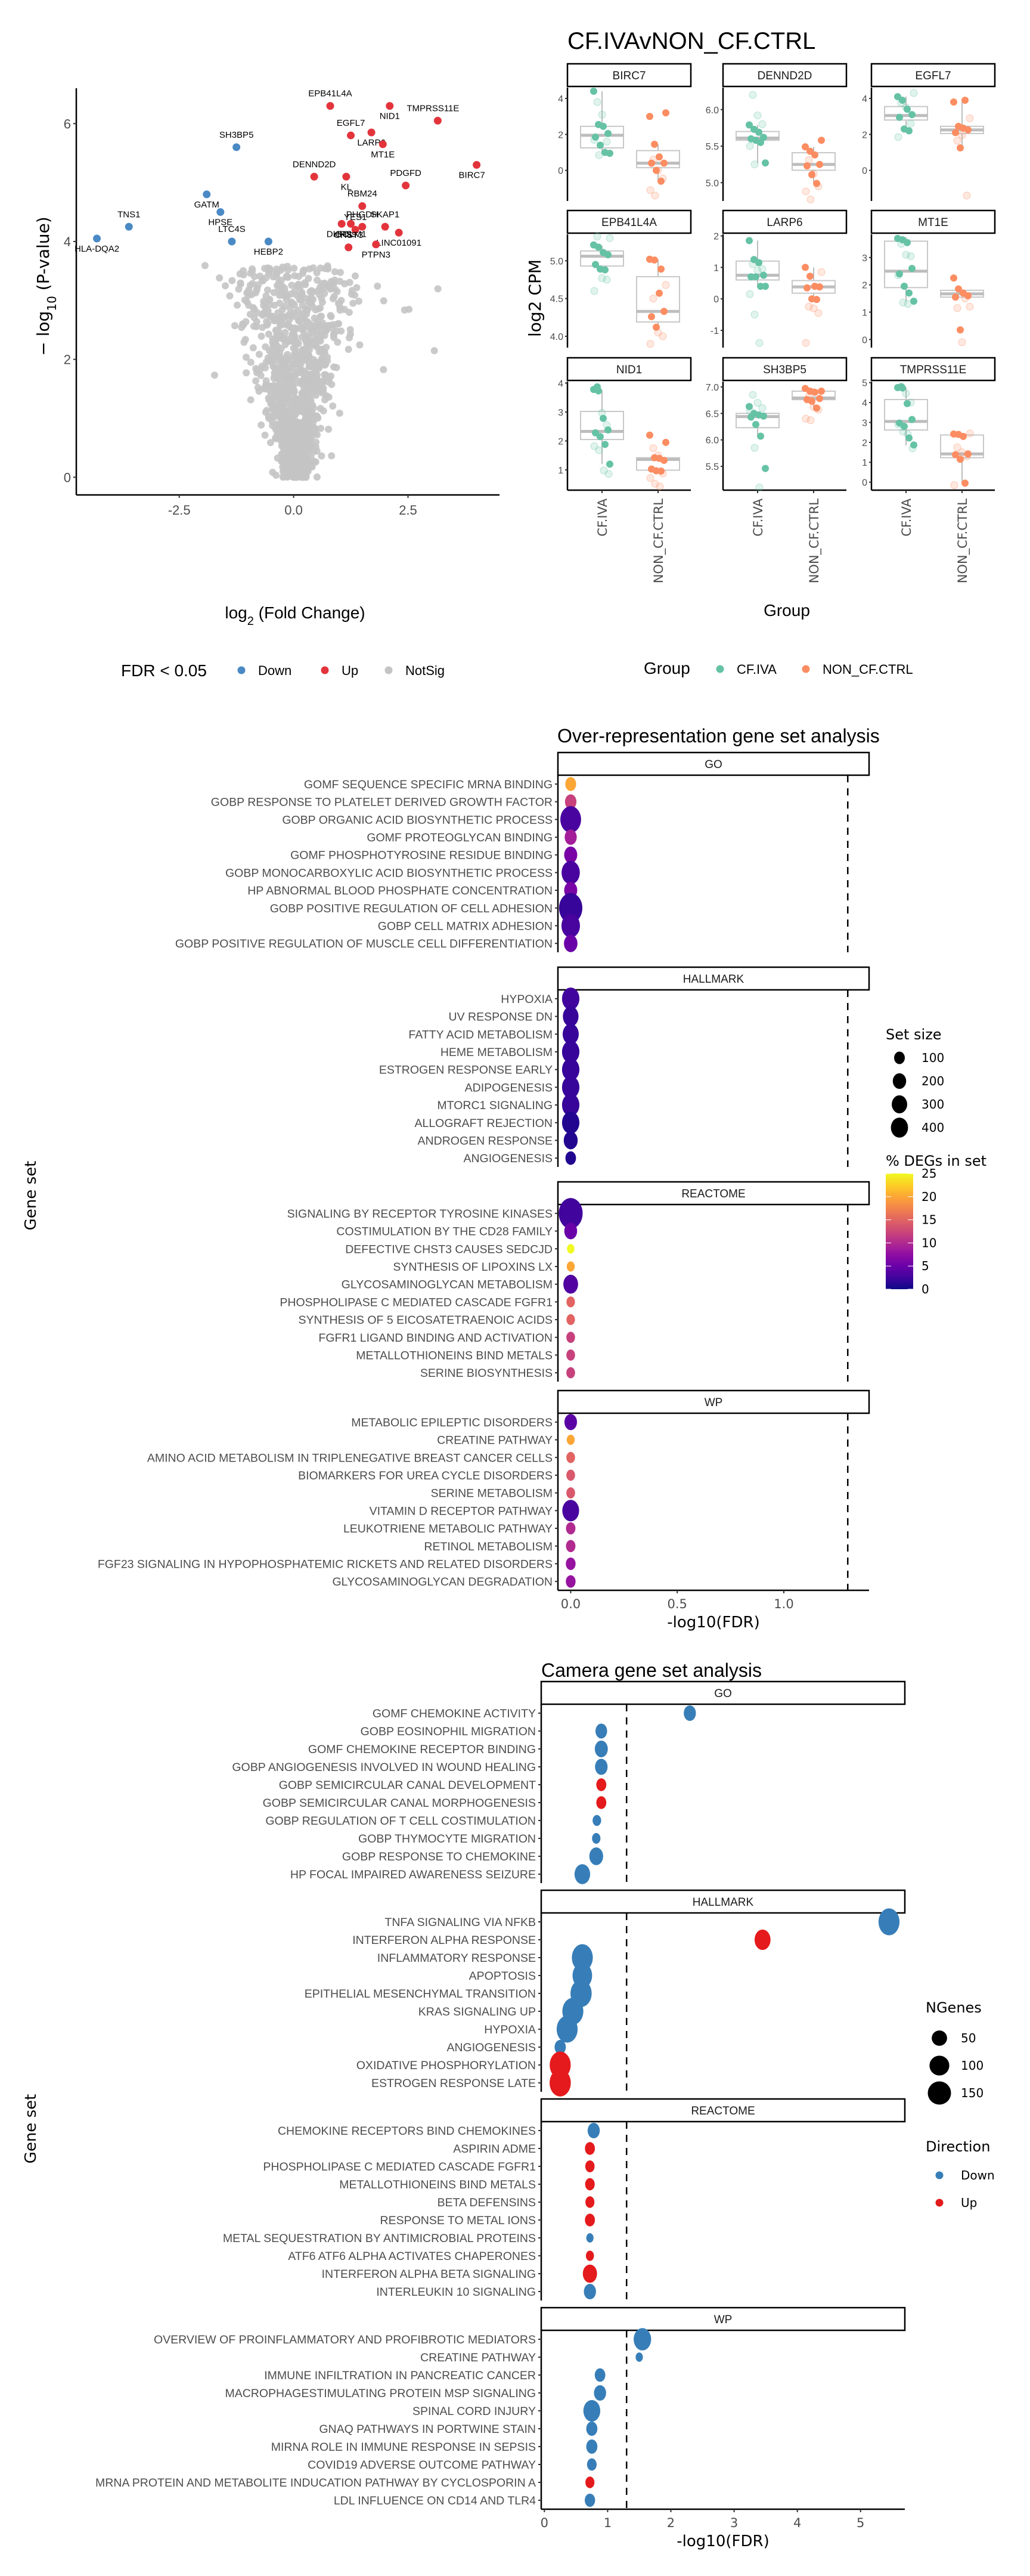 The width and height of the screenshot is (1030, 2576). I want to click on facet-strip, so click(713, 978).